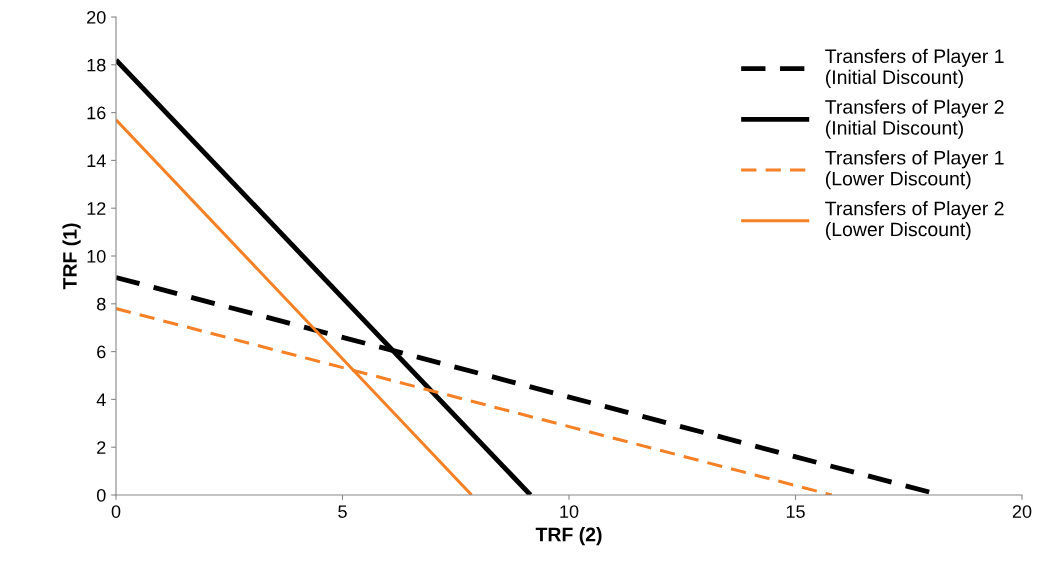 The width and height of the screenshot is (1039, 571). I want to click on y-tick-label: 4, so click(101, 399).